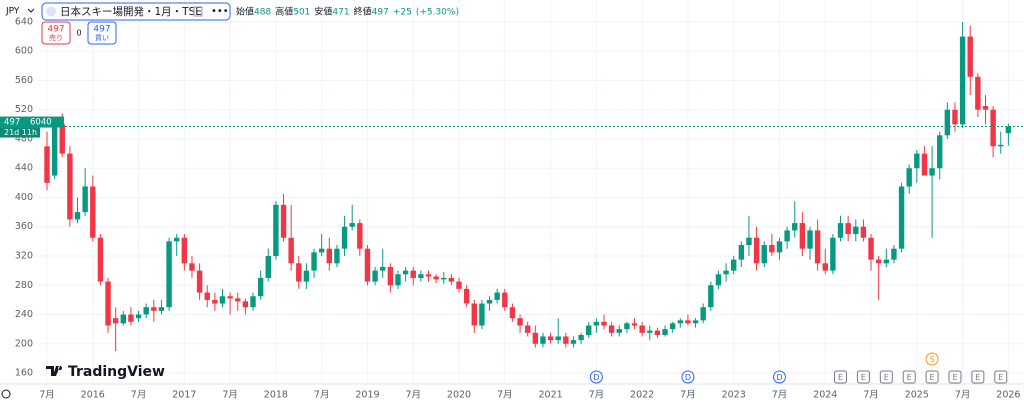 This screenshot has width=1024, height=401. I want to click on y-tick-label: 240, so click(24, 314).